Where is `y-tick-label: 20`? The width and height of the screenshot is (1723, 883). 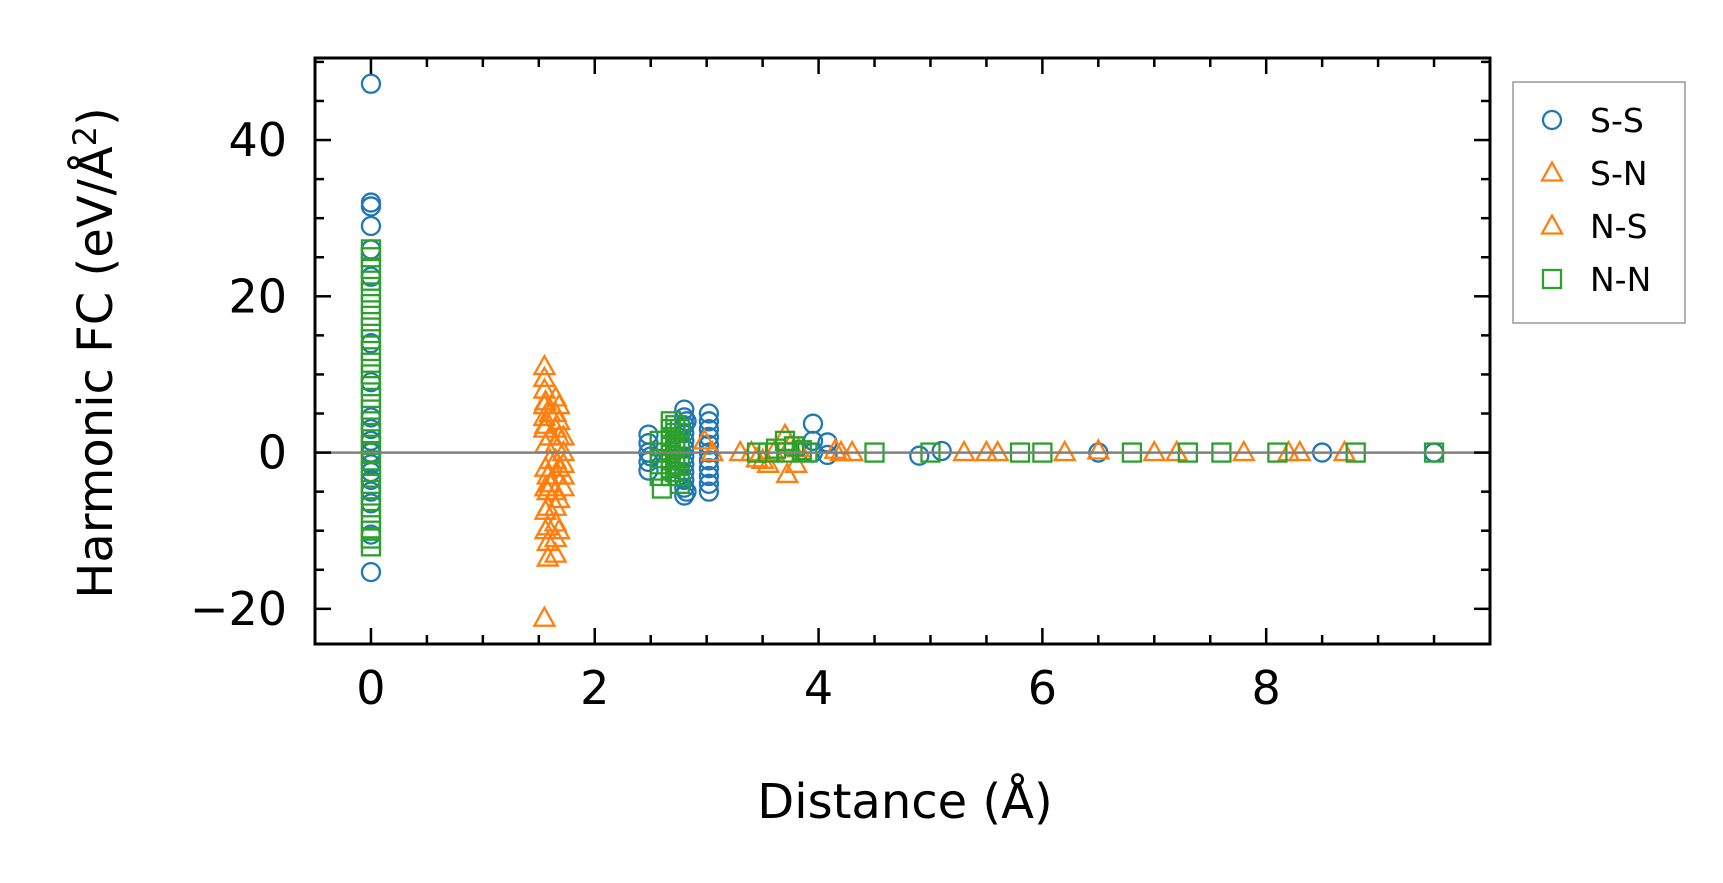 y-tick-label: 20 is located at coordinates (257, 296).